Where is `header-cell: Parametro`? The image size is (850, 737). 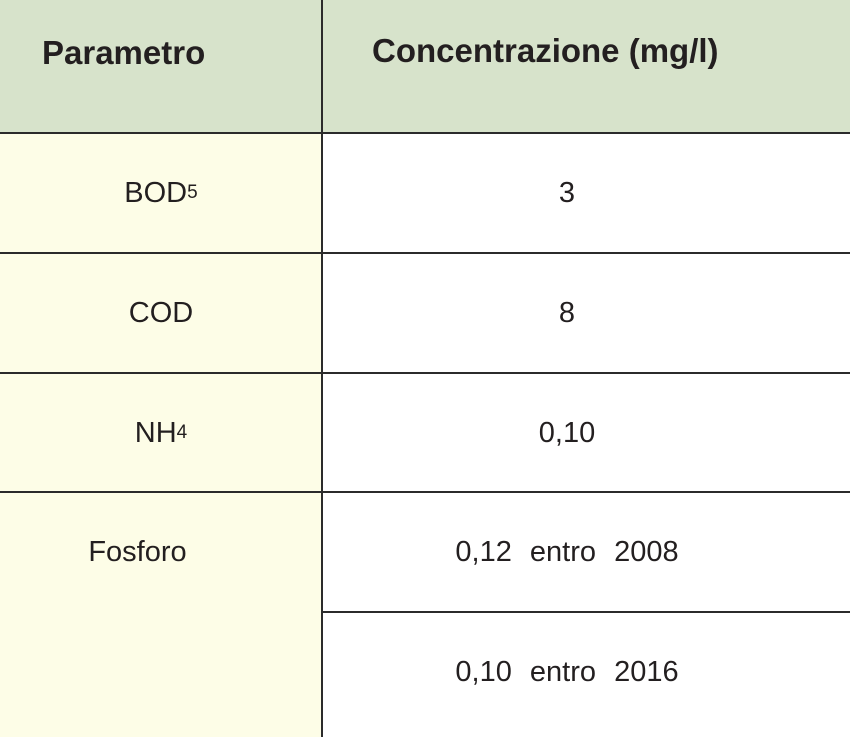 header-cell: Parametro is located at coordinates (124, 52).